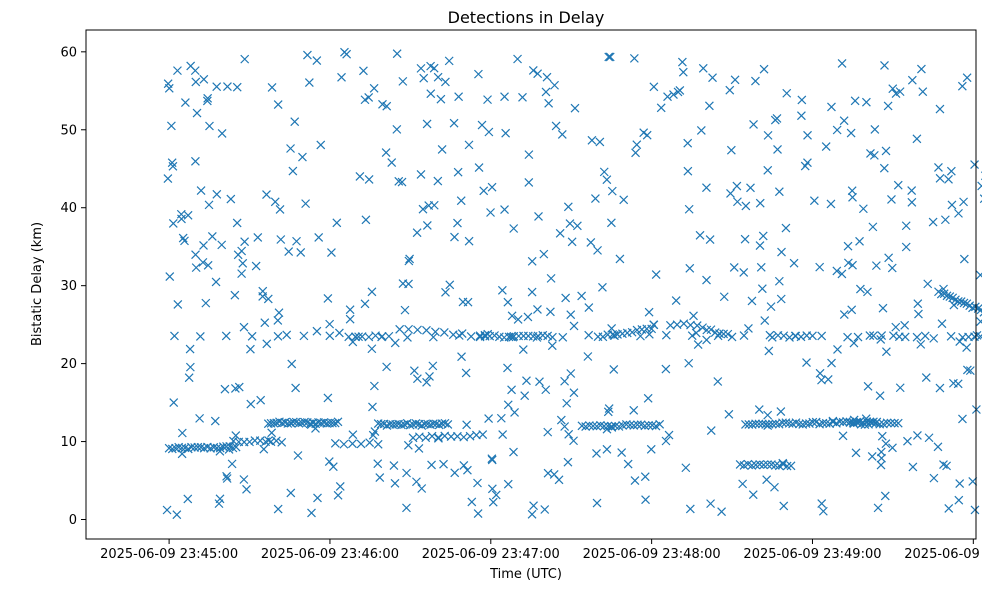  I want to click on y-tick-label: 30, so click(68, 286).